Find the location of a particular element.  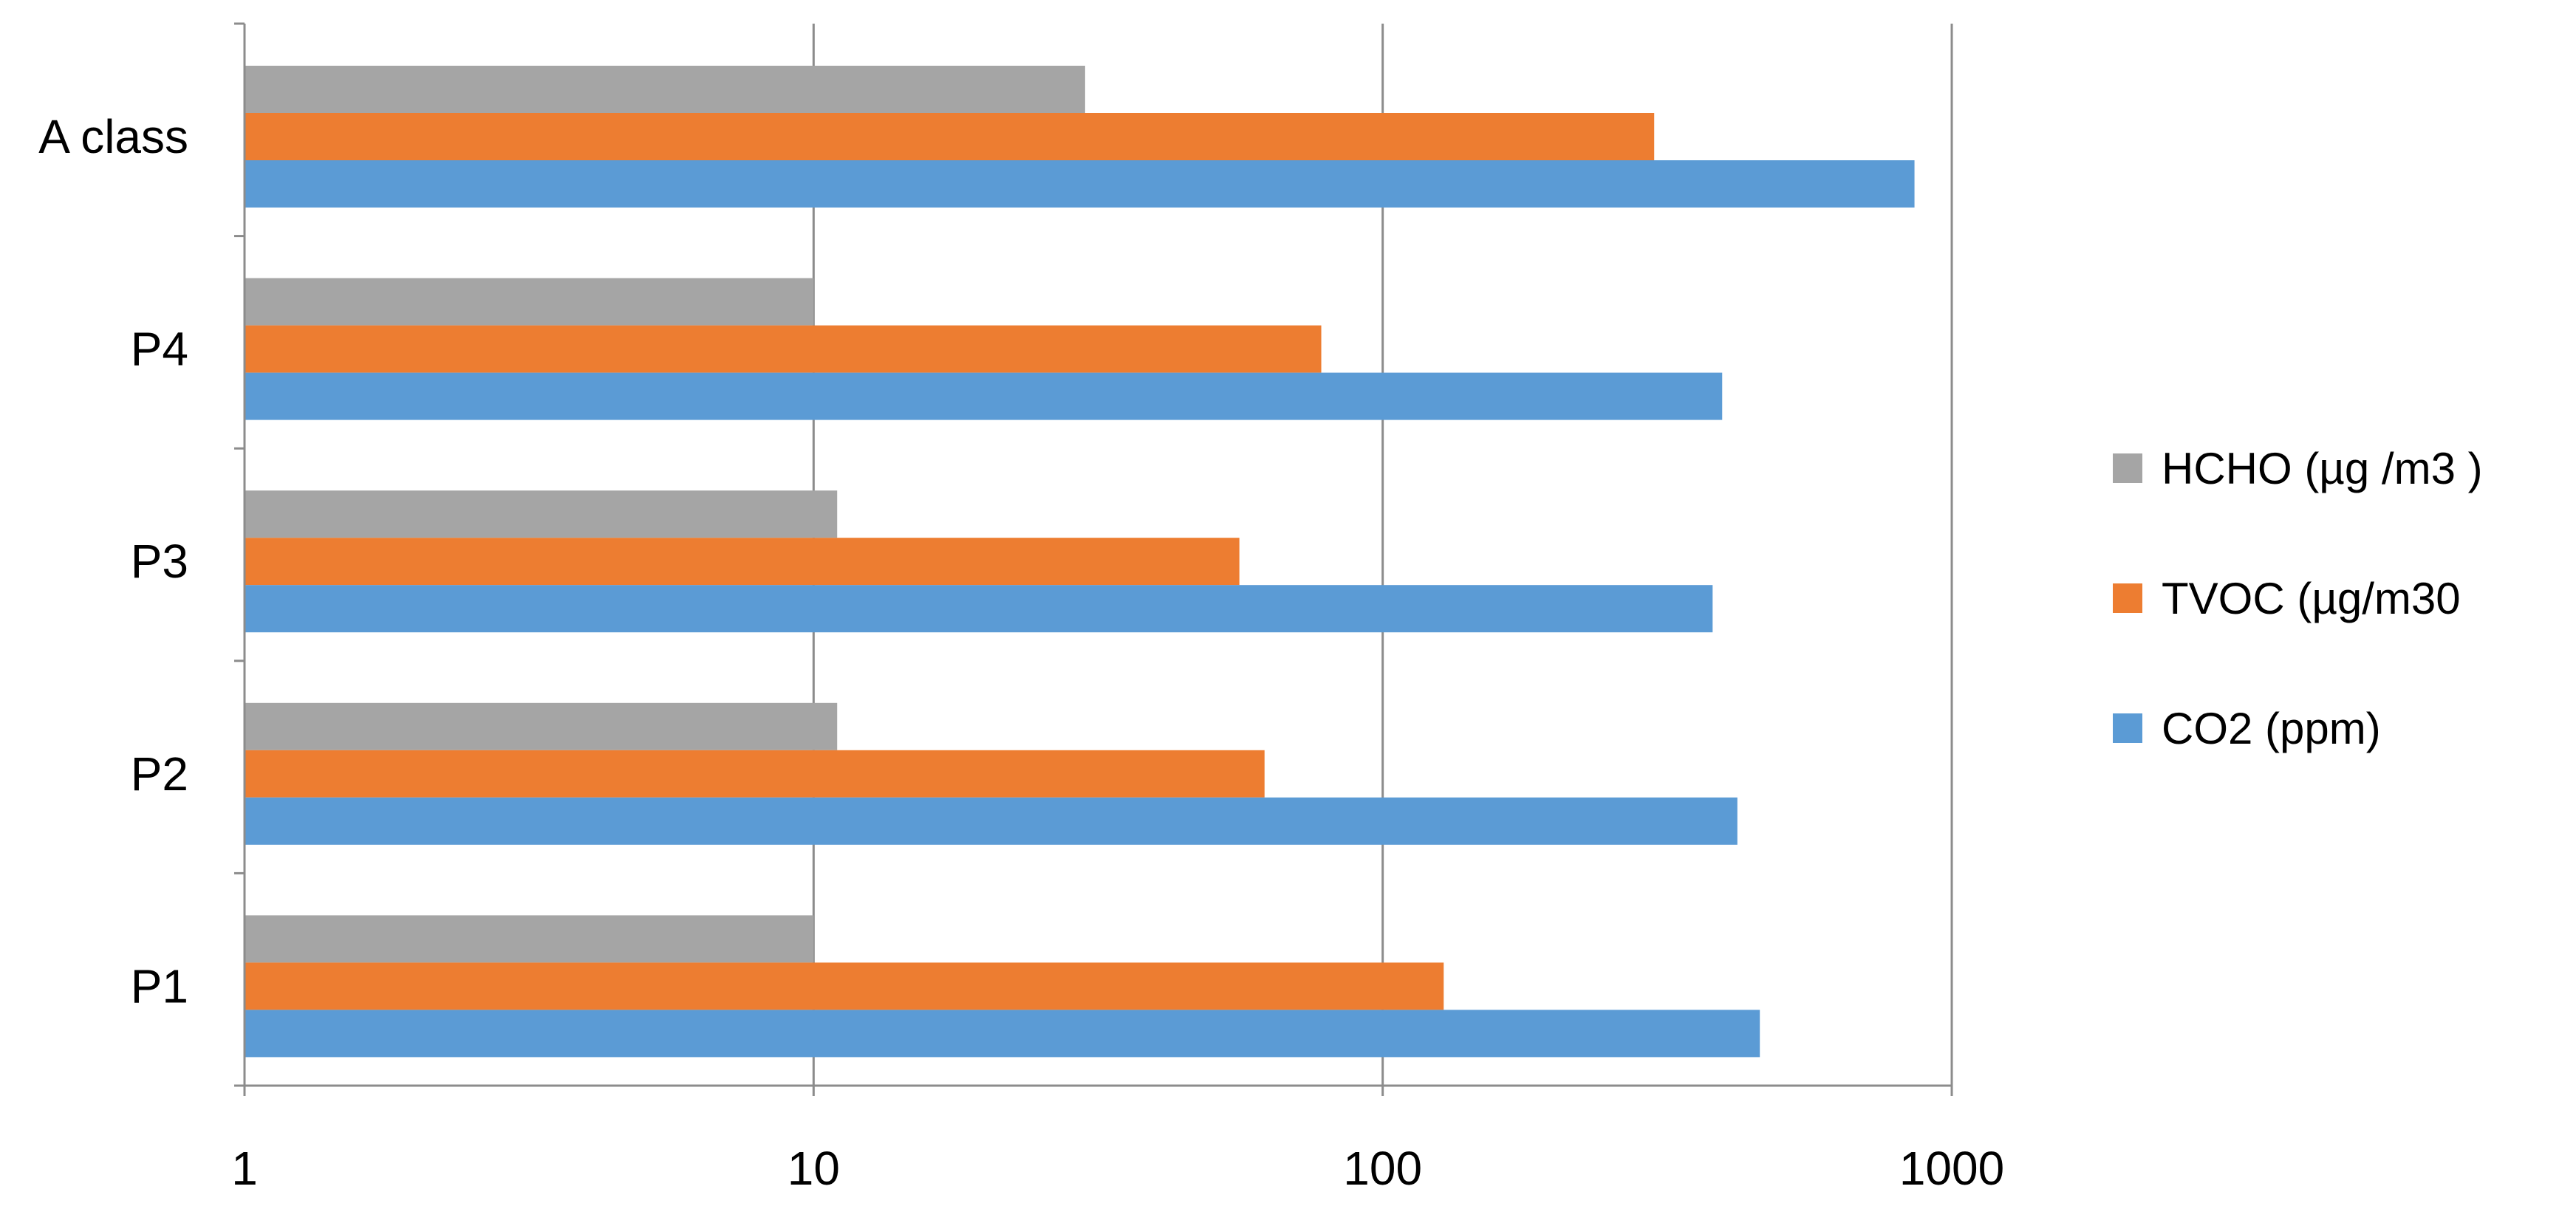

category-label: P3 is located at coordinates (159, 561).